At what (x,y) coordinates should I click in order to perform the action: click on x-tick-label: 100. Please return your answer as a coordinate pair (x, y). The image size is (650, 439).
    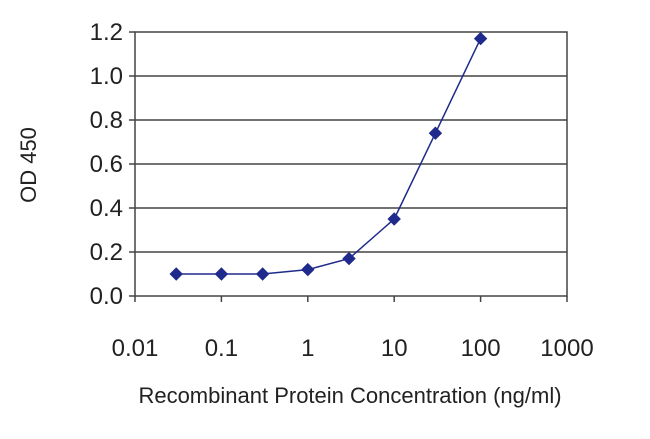
    Looking at the image, I should click on (481, 348).